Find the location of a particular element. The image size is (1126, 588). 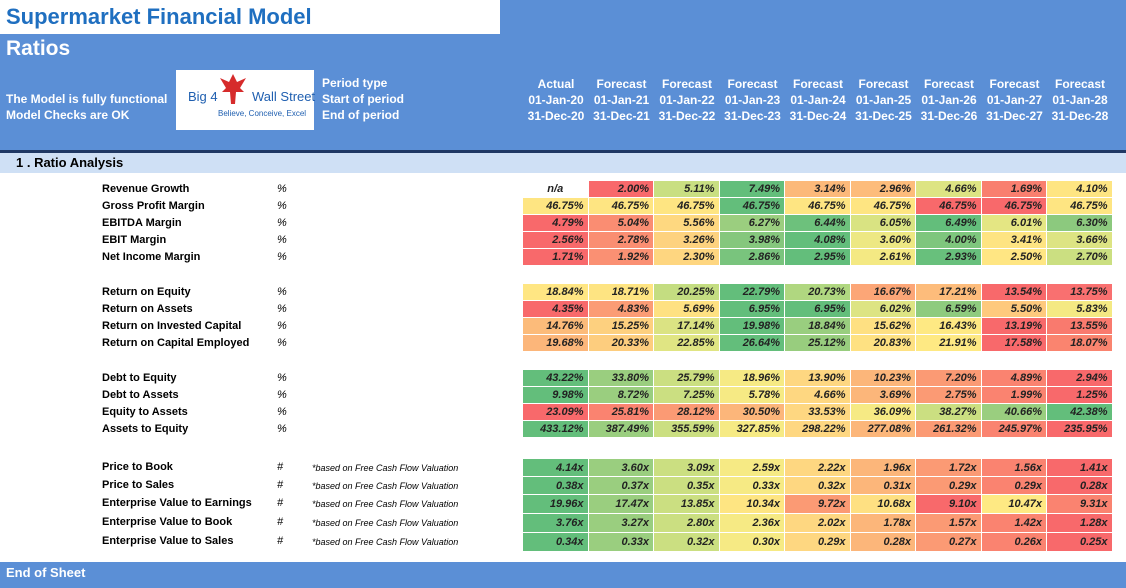

table-cell: 28.12% is located at coordinates (687, 412).